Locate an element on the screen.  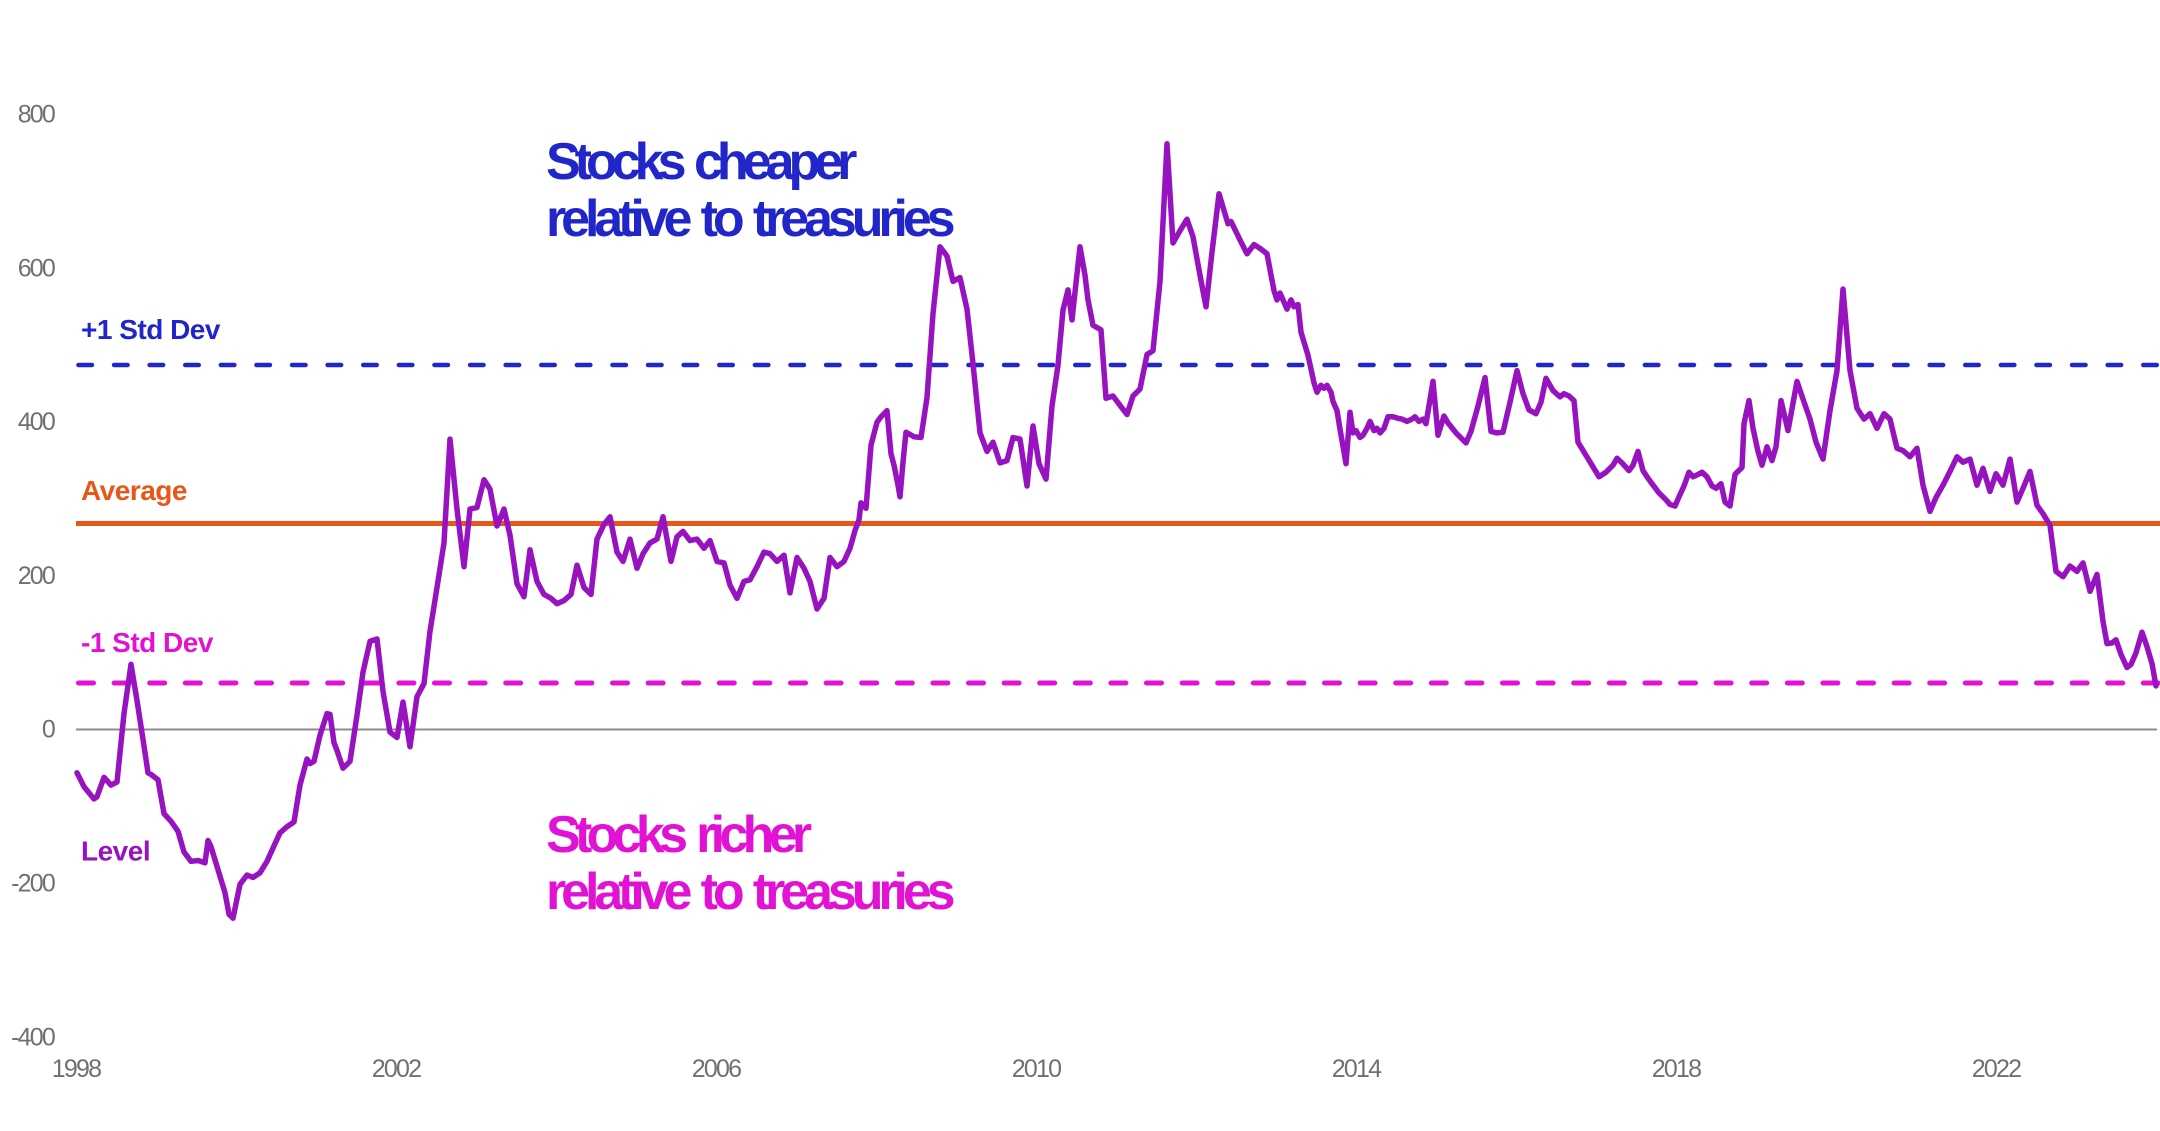
svg-text: 2006 is located at coordinates (716, 1069).